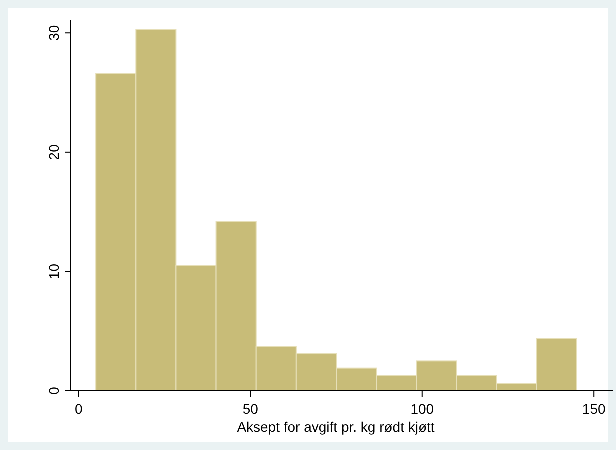  What do you see at coordinates (54, 390) in the screenshot?
I see `y-tick-label: 0` at bounding box center [54, 390].